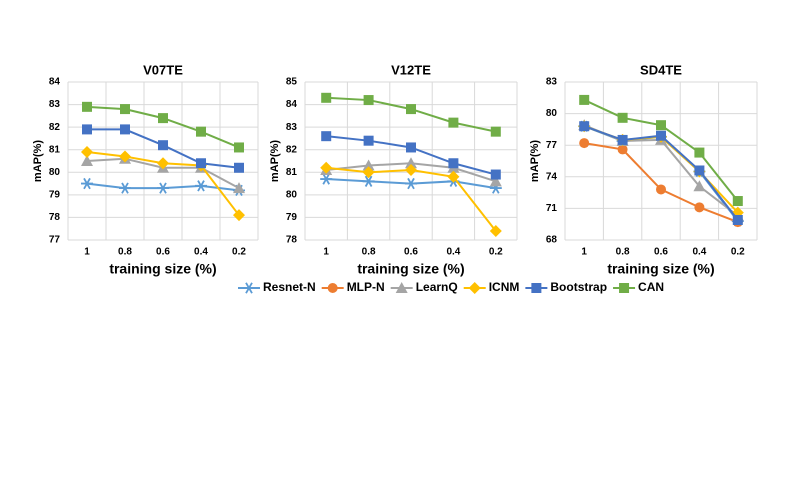 This screenshot has width=807, height=482. I want to click on y-tick-label: 84, so click(292, 104).